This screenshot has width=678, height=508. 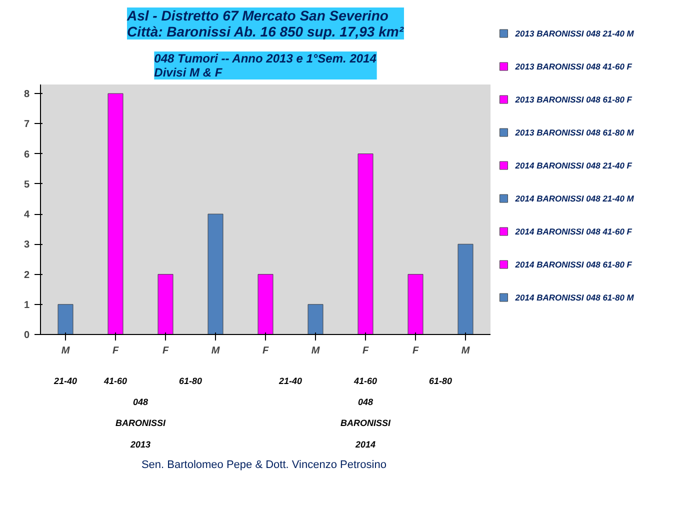 I want to click on legend-label: 2013 BARONISSI 048 21-40 M, so click(x=574, y=33).